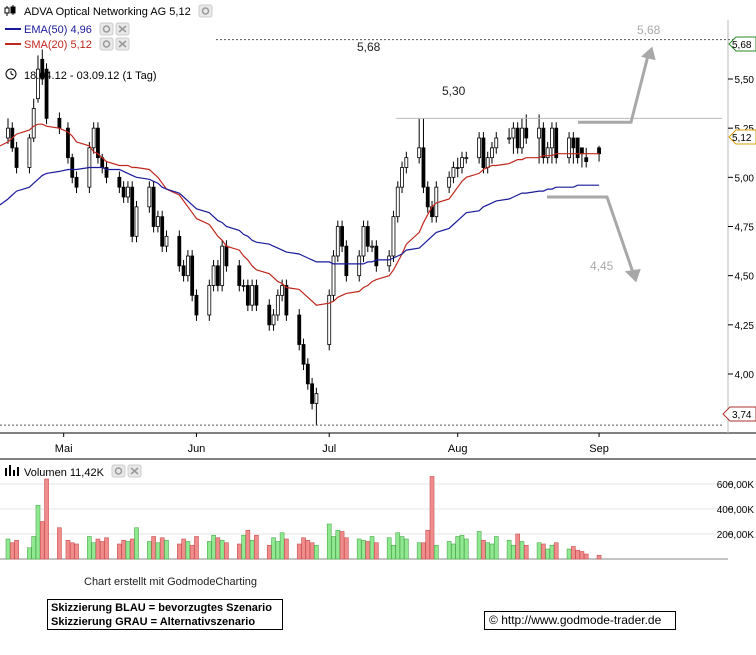 This screenshot has width=756, height=655. Describe the element at coordinates (736, 485) in the screenshot. I see `volume-tick-label: 600,00K` at that location.